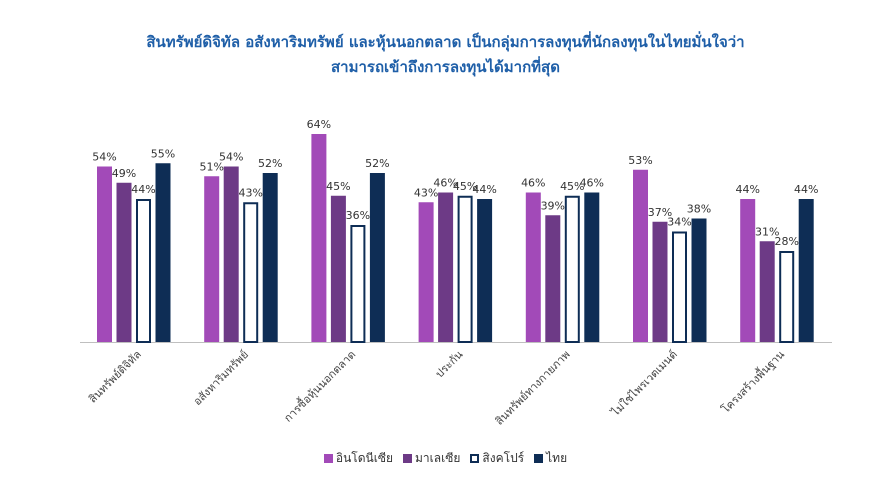 The image size is (891, 484). Describe the element at coordinates (557, 458) in the screenshot. I see `legend-label: ไทย` at that location.